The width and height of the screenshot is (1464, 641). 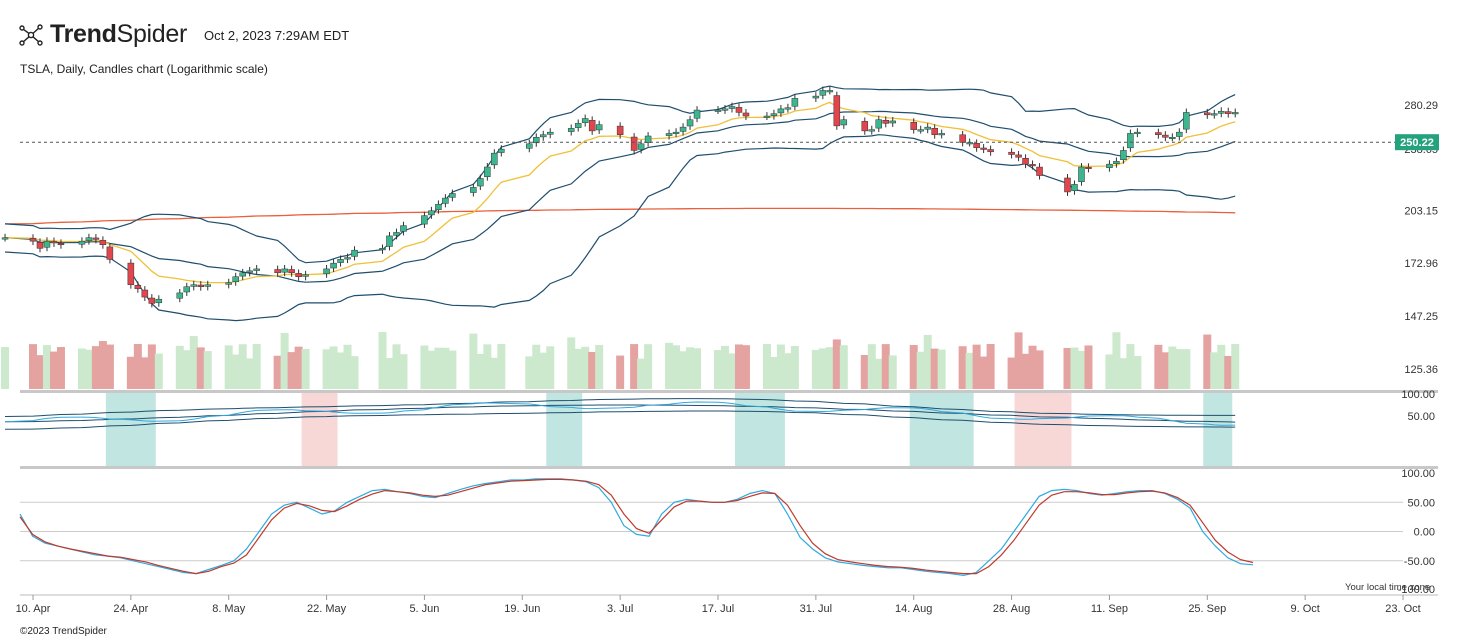 I want to click on x-tick-label: 3. Jul, so click(x=620, y=609).